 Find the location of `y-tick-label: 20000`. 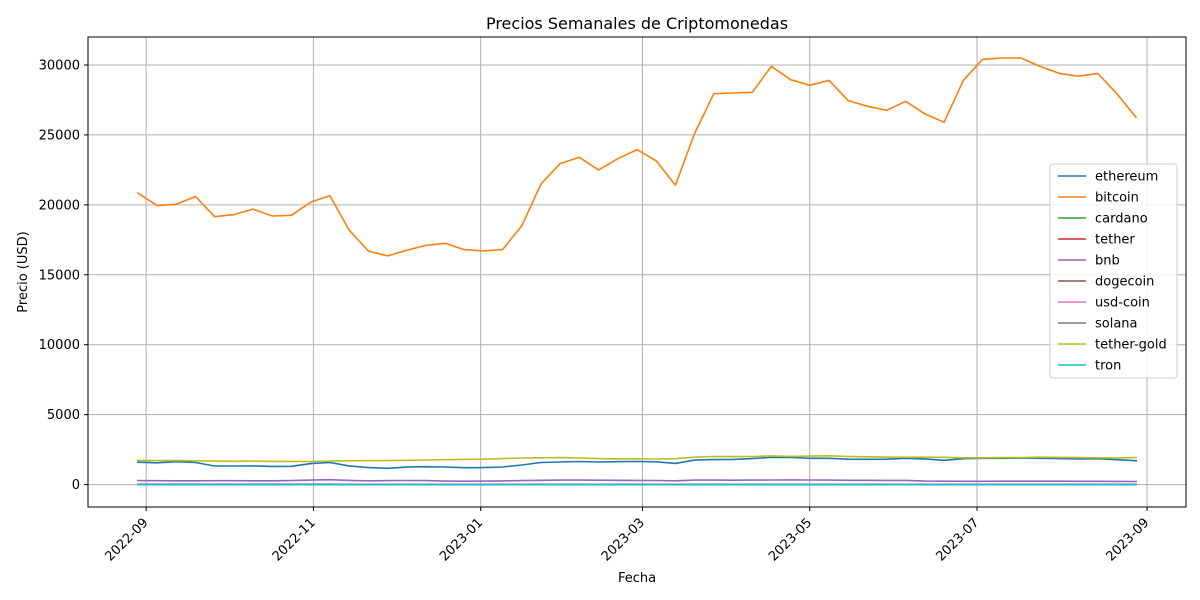

y-tick-label: 20000 is located at coordinates (59, 205).